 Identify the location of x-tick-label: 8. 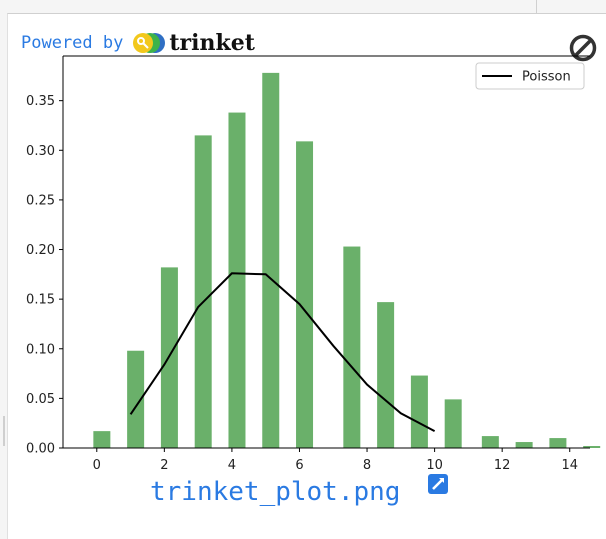
(367, 465).